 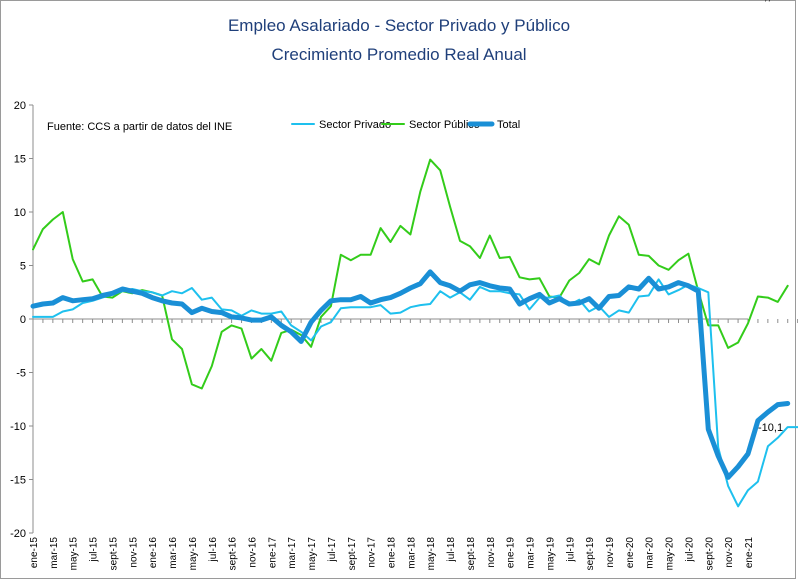 I want to click on x-tick-label: nov-15, so click(x=133, y=552).